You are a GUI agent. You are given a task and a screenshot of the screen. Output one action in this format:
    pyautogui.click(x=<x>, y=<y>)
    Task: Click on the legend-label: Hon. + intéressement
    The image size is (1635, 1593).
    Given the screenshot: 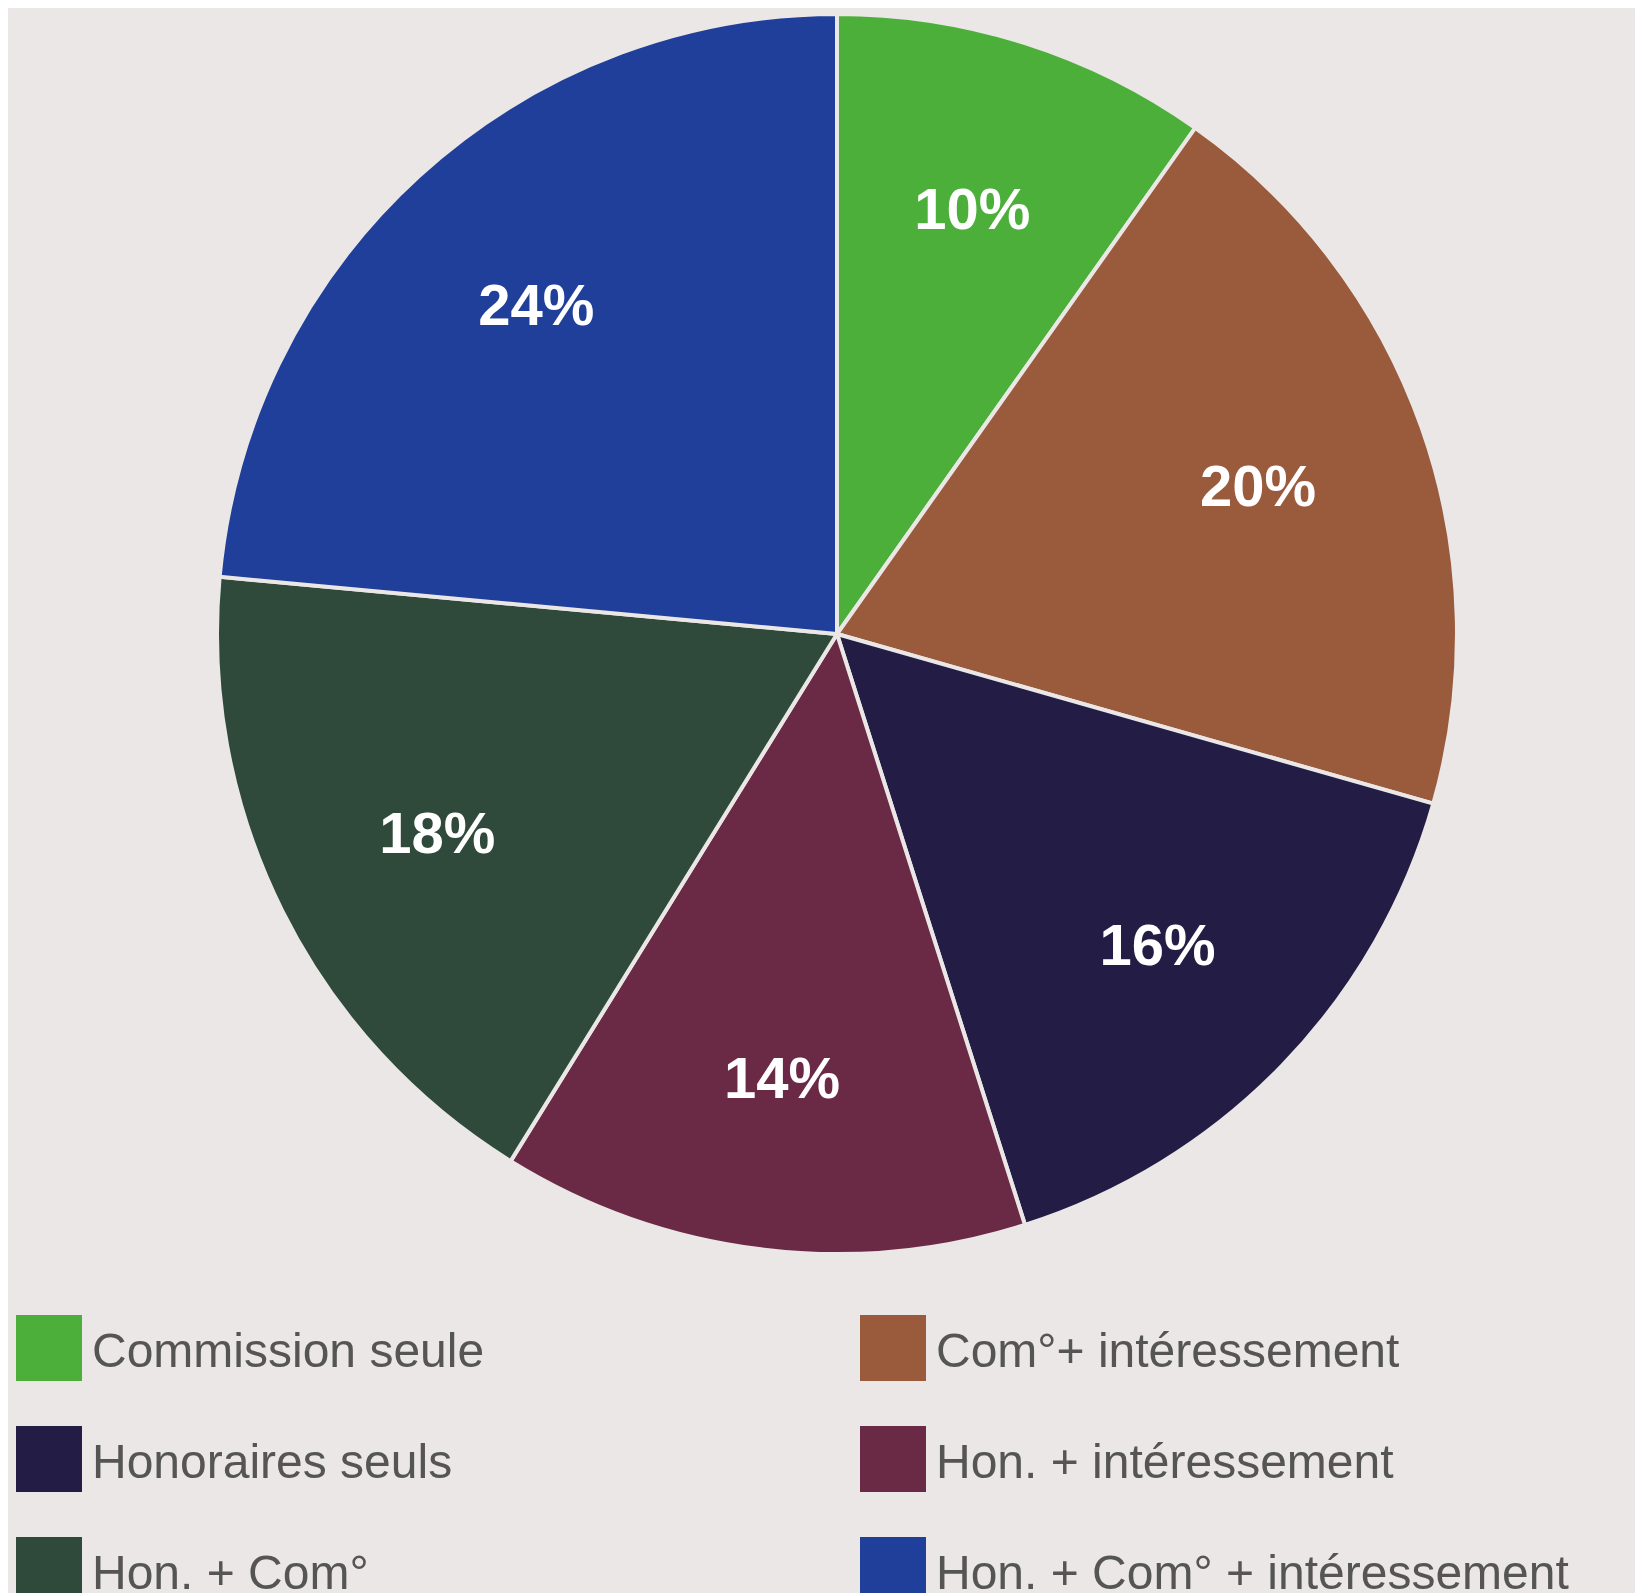 What is the action you would take?
    pyautogui.click(x=1165, y=1461)
    